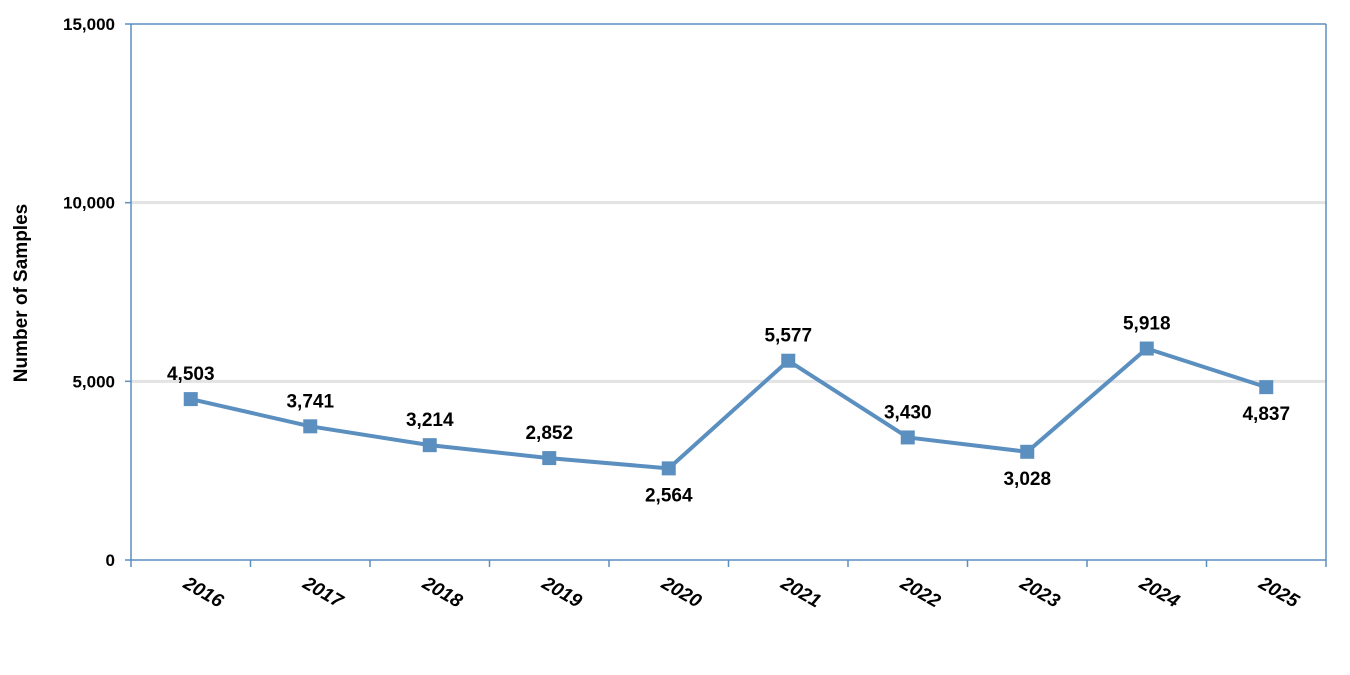  I want to click on data-label: 2,564, so click(669, 495).